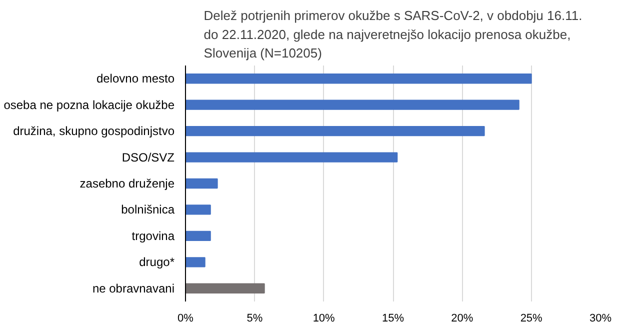 The height and width of the screenshot is (327, 624). I want to click on x-tick-label: 20%, so click(462, 318).